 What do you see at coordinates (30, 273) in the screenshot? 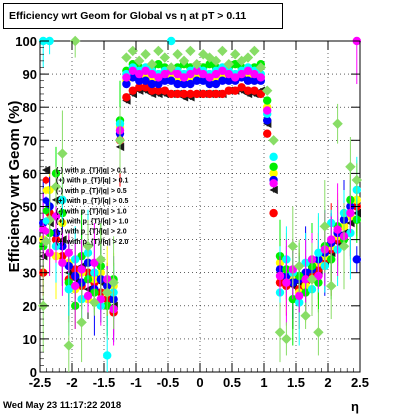
I see `y-tick-label: 30` at bounding box center [30, 273].